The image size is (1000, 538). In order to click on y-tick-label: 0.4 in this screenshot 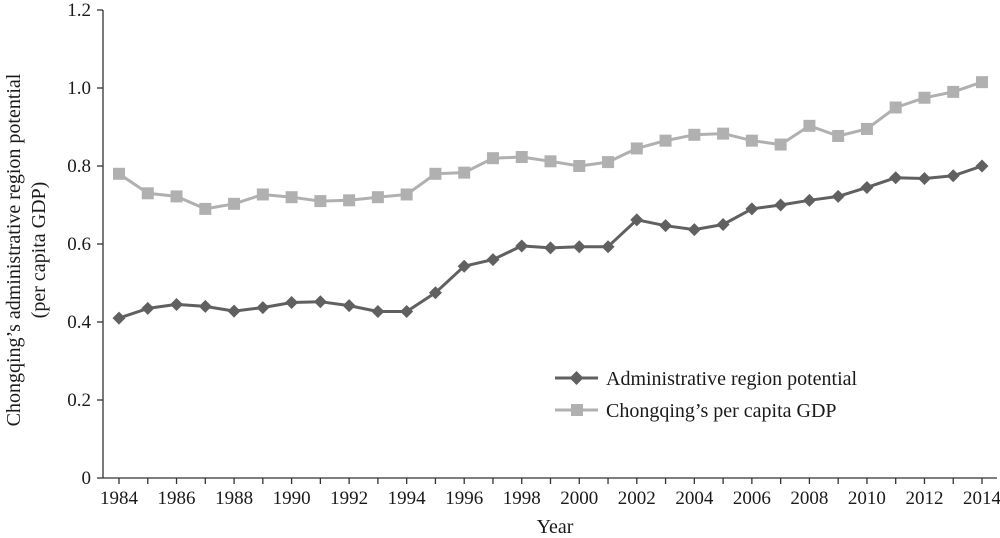, I will do `click(79, 322)`.